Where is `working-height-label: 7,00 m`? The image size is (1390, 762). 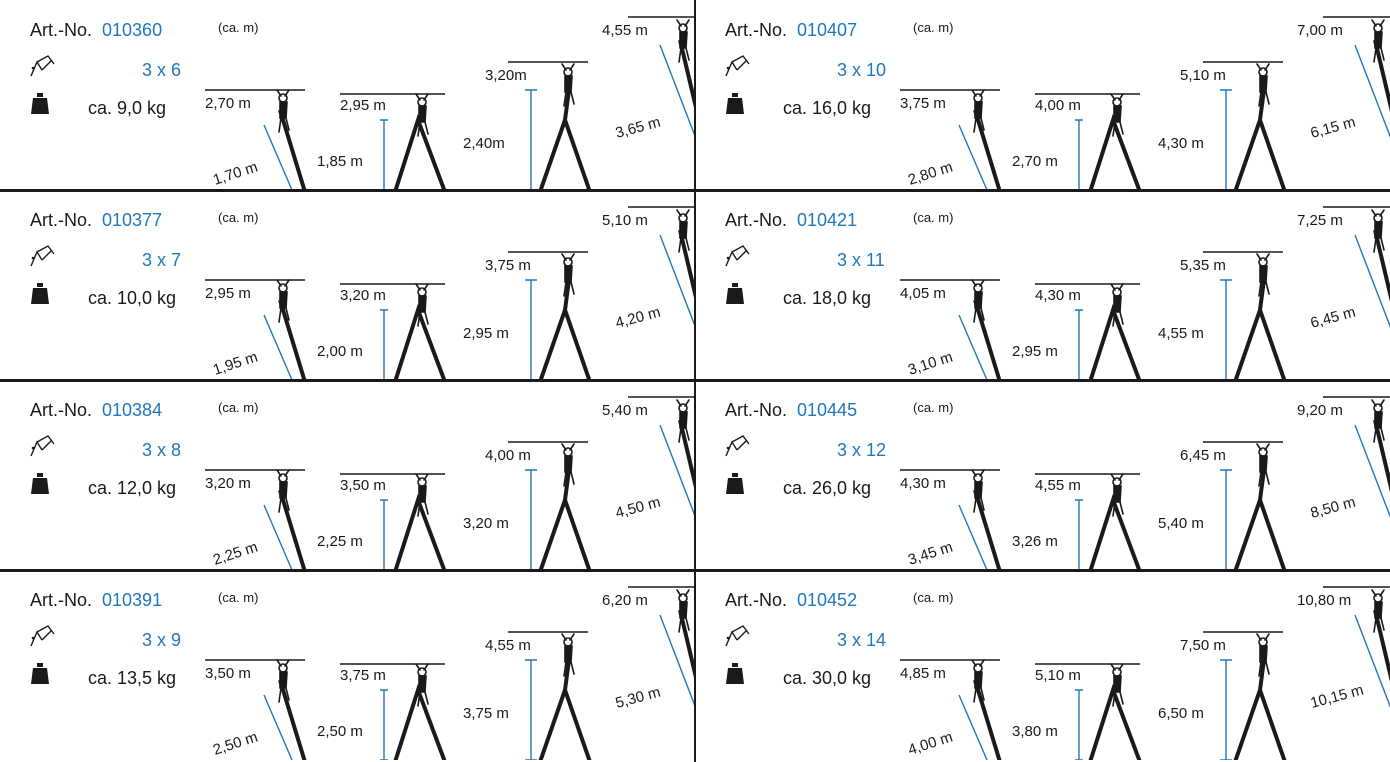 working-height-label: 7,00 m is located at coordinates (1320, 30).